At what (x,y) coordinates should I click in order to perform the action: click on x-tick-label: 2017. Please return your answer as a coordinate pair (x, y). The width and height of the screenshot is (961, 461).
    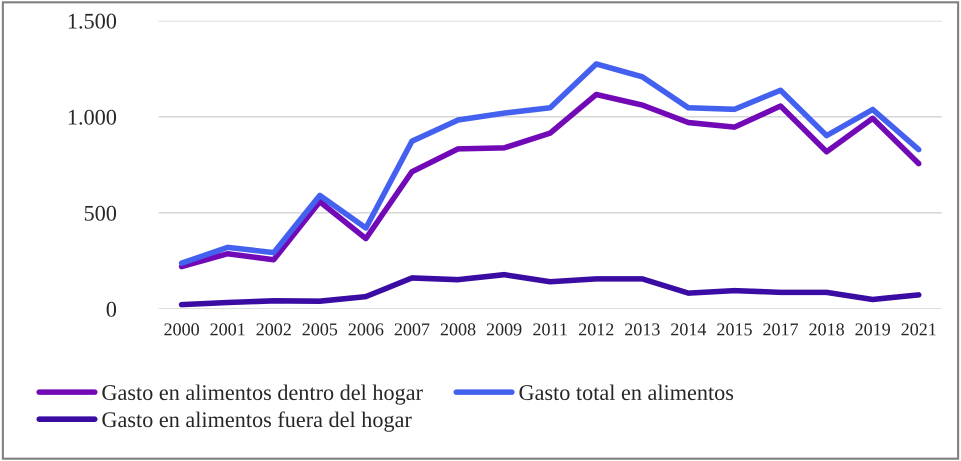
    Looking at the image, I should click on (780, 329).